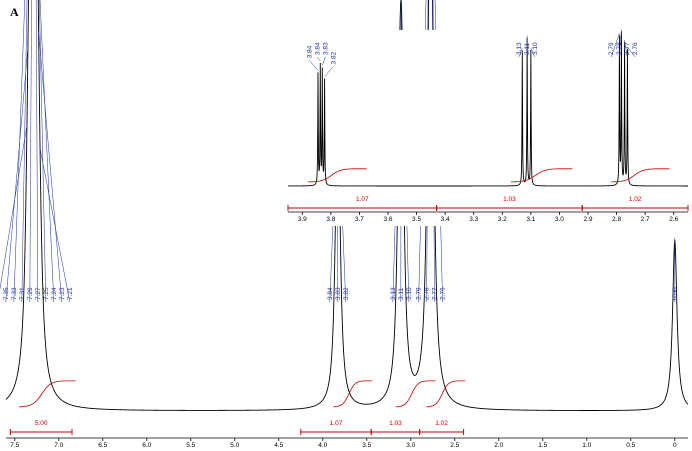 This screenshot has height=451, width=692. What do you see at coordinates (14, 293) in the screenshot?
I see `peak-label: 7.33` at bounding box center [14, 293].